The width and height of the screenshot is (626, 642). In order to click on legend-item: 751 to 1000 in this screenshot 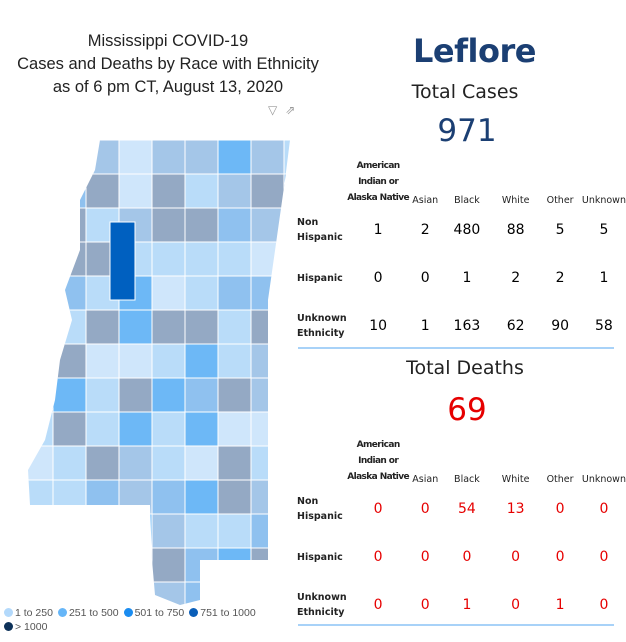, I will do `click(222, 613)`.